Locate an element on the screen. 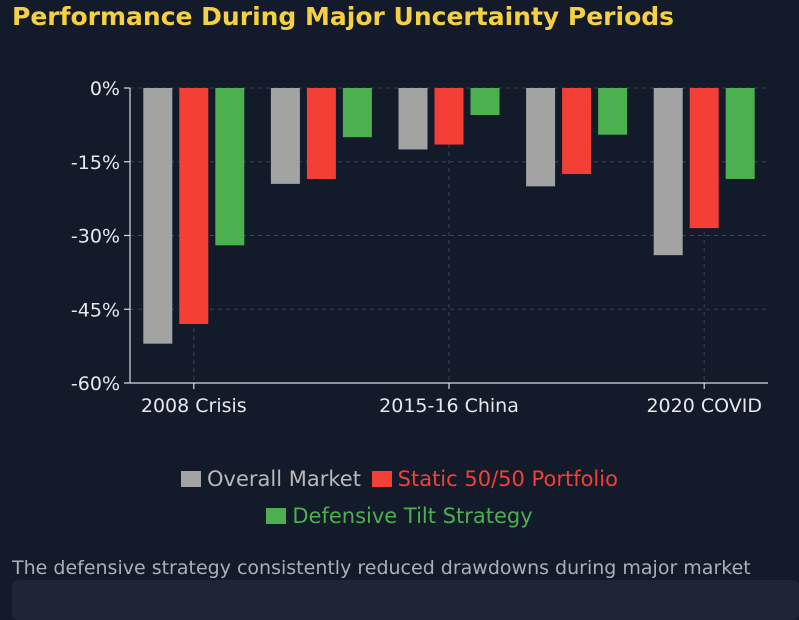 The height and width of the screenshot is (620, 799). legend-swatch-defensive-tilt is located at coordinates (276, 516).